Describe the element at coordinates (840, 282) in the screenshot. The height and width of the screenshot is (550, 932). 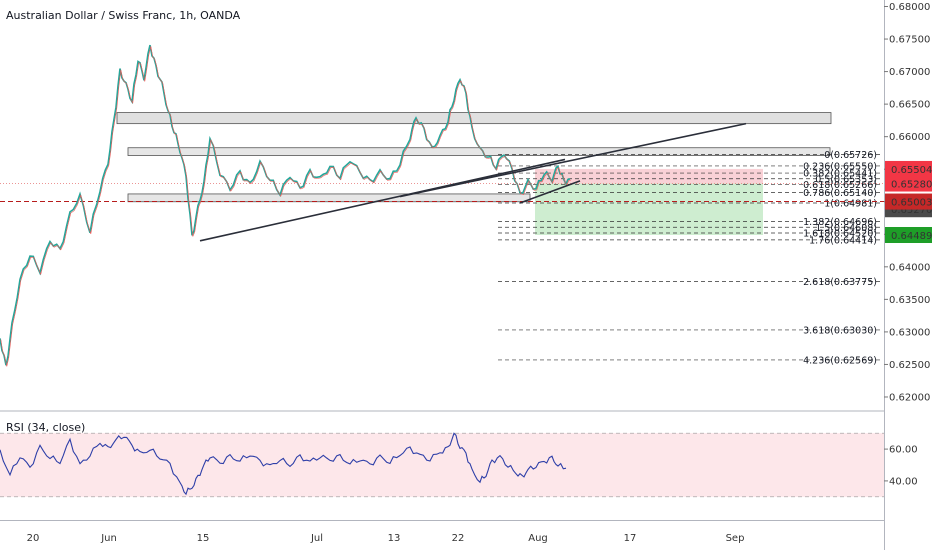
I see `fib-level-label: 2.618(0.63775)` at that location.